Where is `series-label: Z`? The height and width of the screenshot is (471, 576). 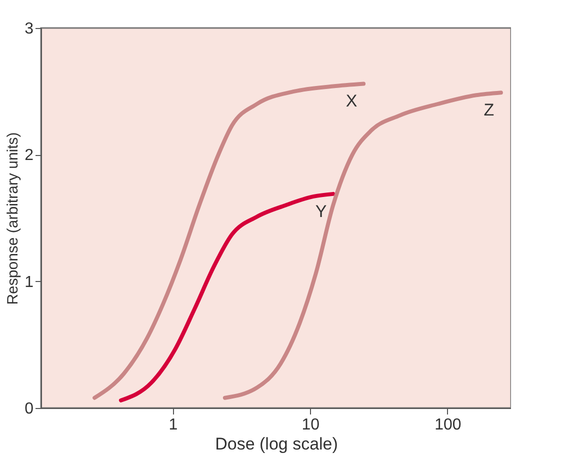 series-label: Z is located at coordinates (489, 110).